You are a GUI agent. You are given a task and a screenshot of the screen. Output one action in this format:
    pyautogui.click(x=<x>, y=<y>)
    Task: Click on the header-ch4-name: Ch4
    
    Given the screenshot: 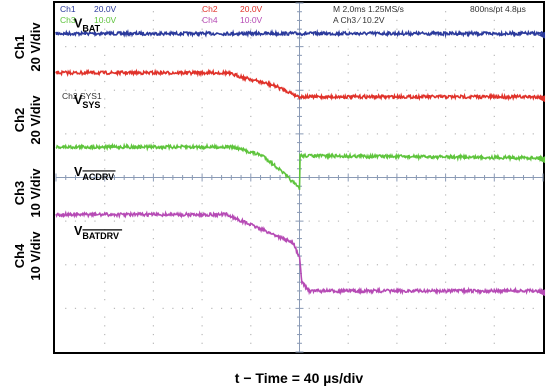 What is the action you would take?
    pyautogui.click(x=210, y=20)
    